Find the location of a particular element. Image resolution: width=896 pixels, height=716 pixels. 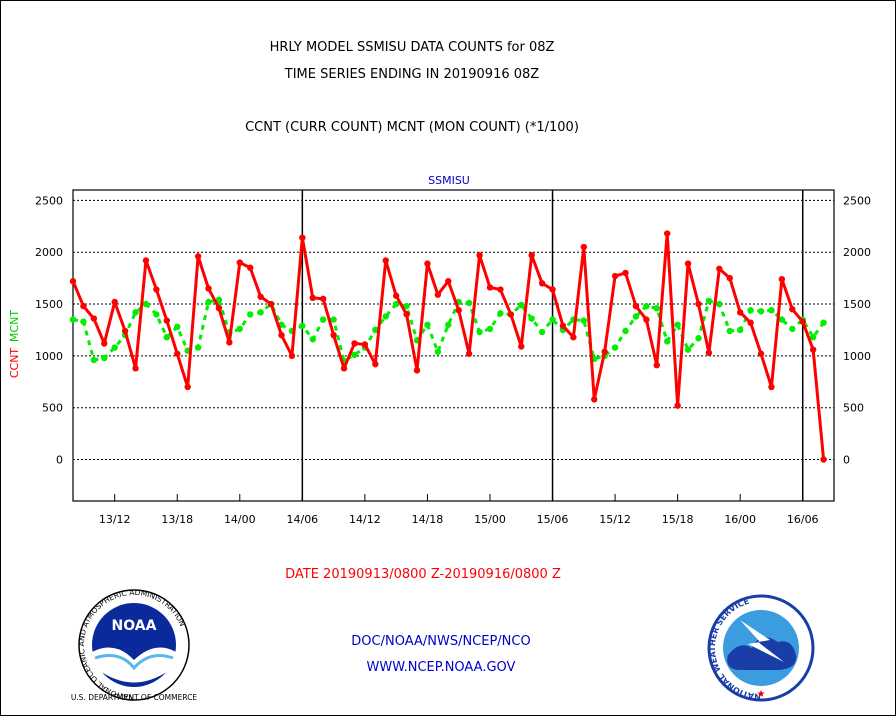

noaa-logo-text: NOAA is located at coordinates (134, 626).